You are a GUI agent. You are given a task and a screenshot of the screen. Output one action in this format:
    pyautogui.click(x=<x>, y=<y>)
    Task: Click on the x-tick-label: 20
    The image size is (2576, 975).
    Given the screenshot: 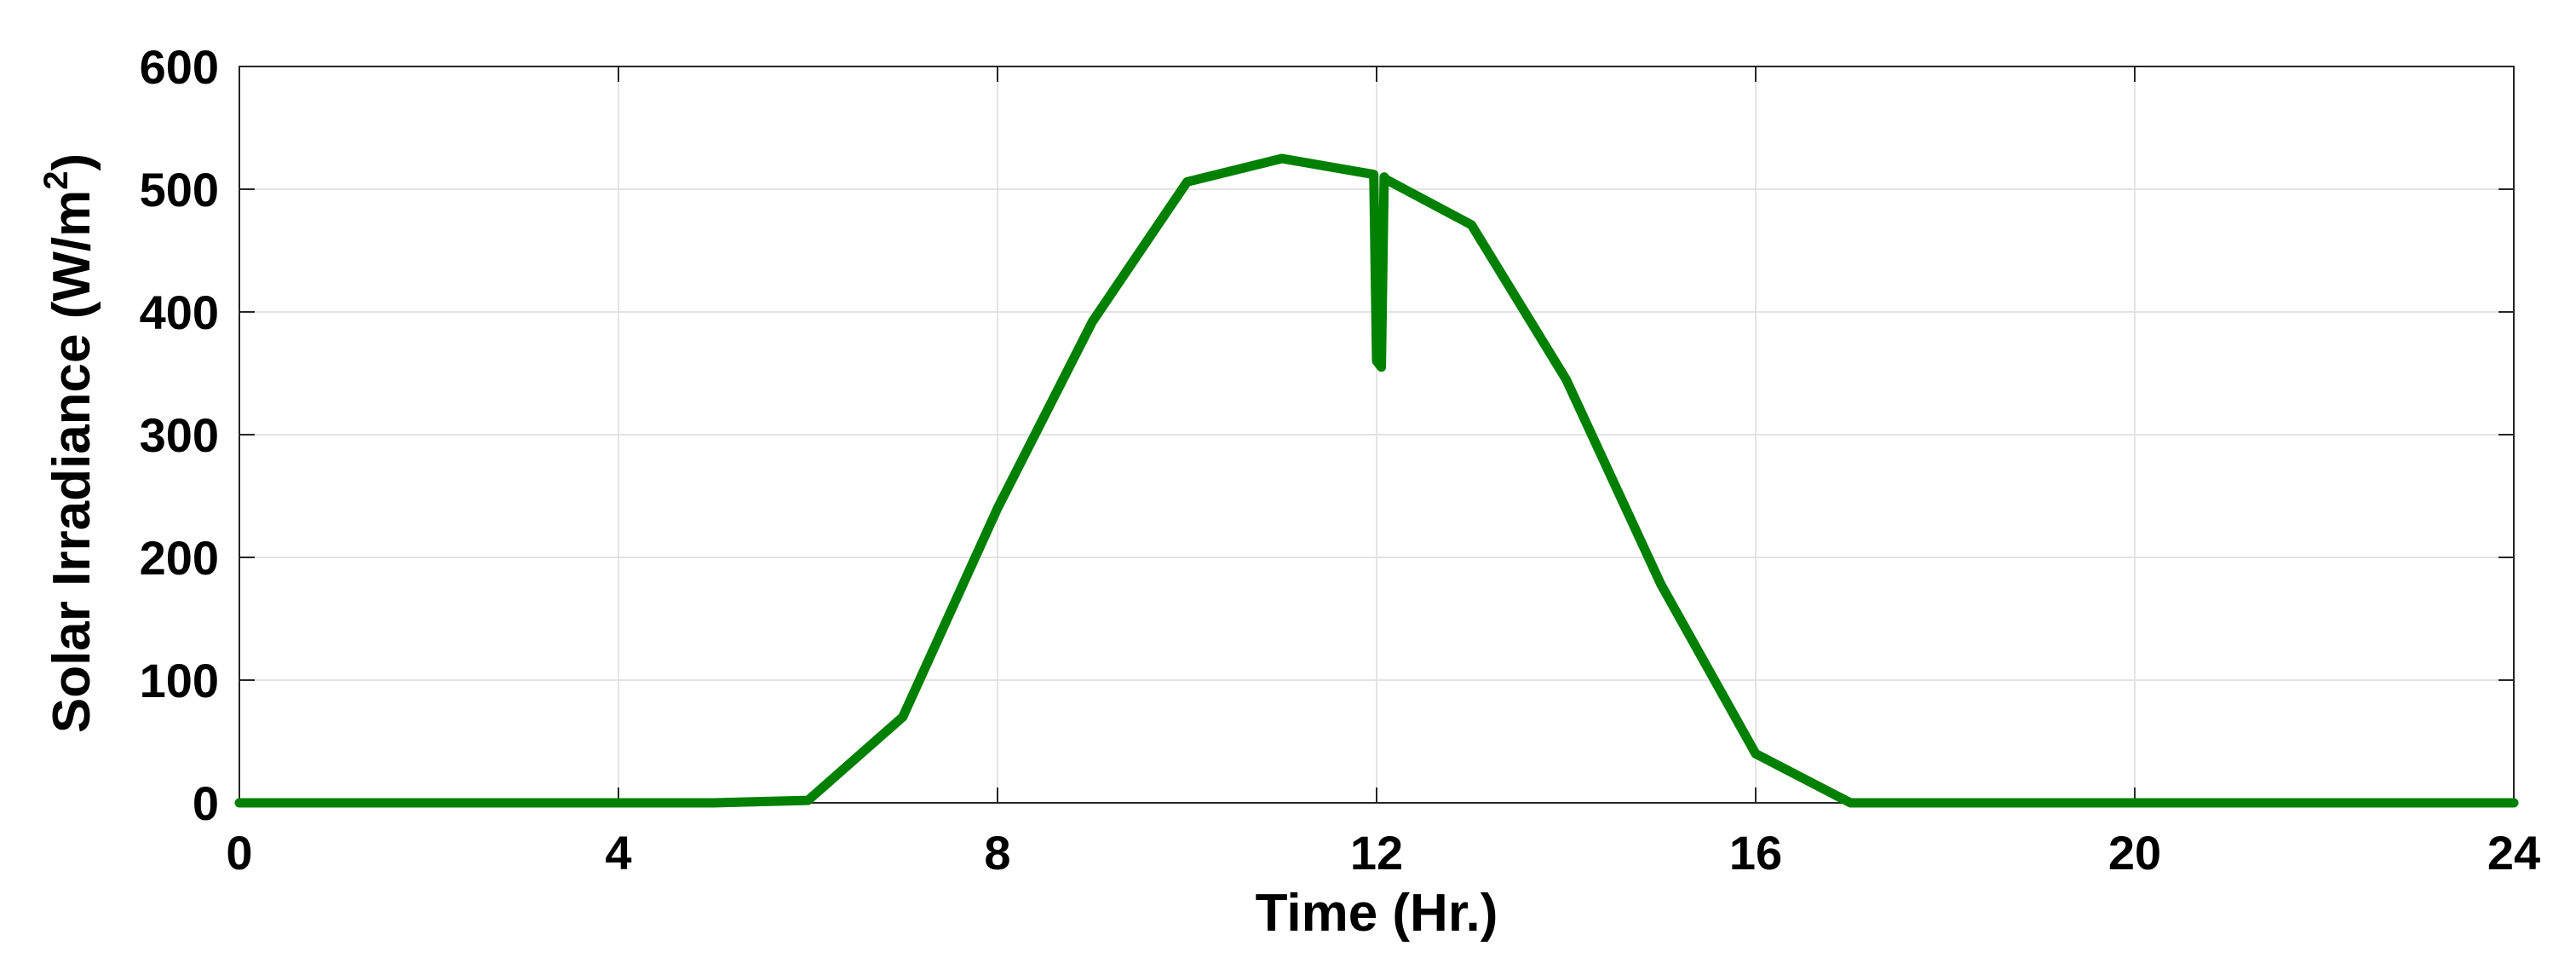 What is the action you would take?
    pyautogui.click(x=2134, y=853)
    